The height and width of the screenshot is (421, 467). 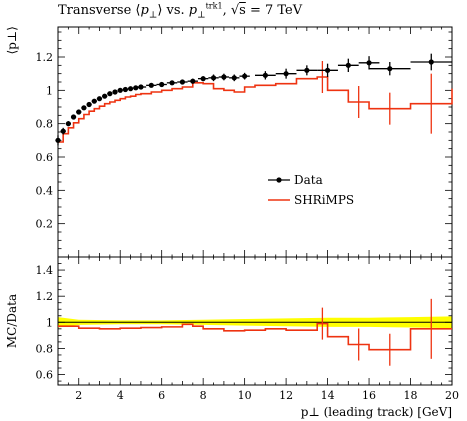 I want to click on y-tick-label-ratio: 1.2, so click(x=45, y=296).